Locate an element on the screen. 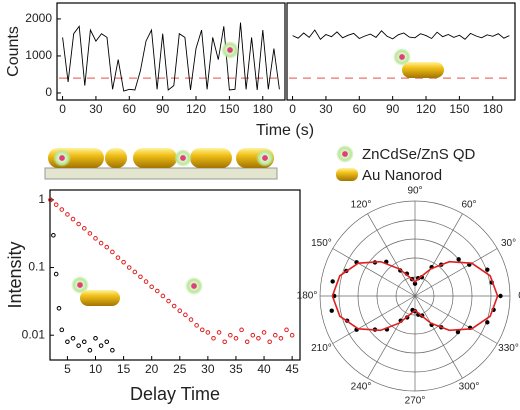  y-axis-label: Counts is located at coordinates (13, 51).